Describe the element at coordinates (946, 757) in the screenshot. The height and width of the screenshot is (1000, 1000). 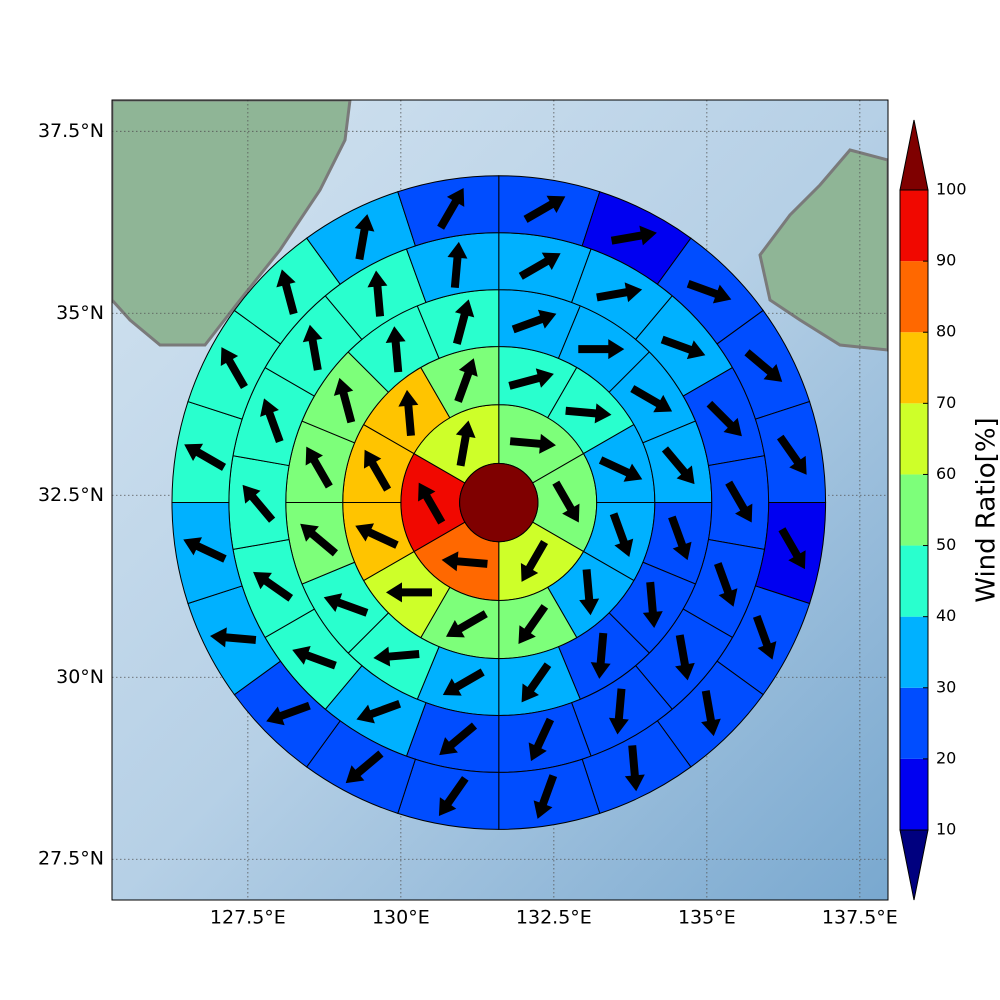
I see `colorbar-tick-label: 20` at that location.